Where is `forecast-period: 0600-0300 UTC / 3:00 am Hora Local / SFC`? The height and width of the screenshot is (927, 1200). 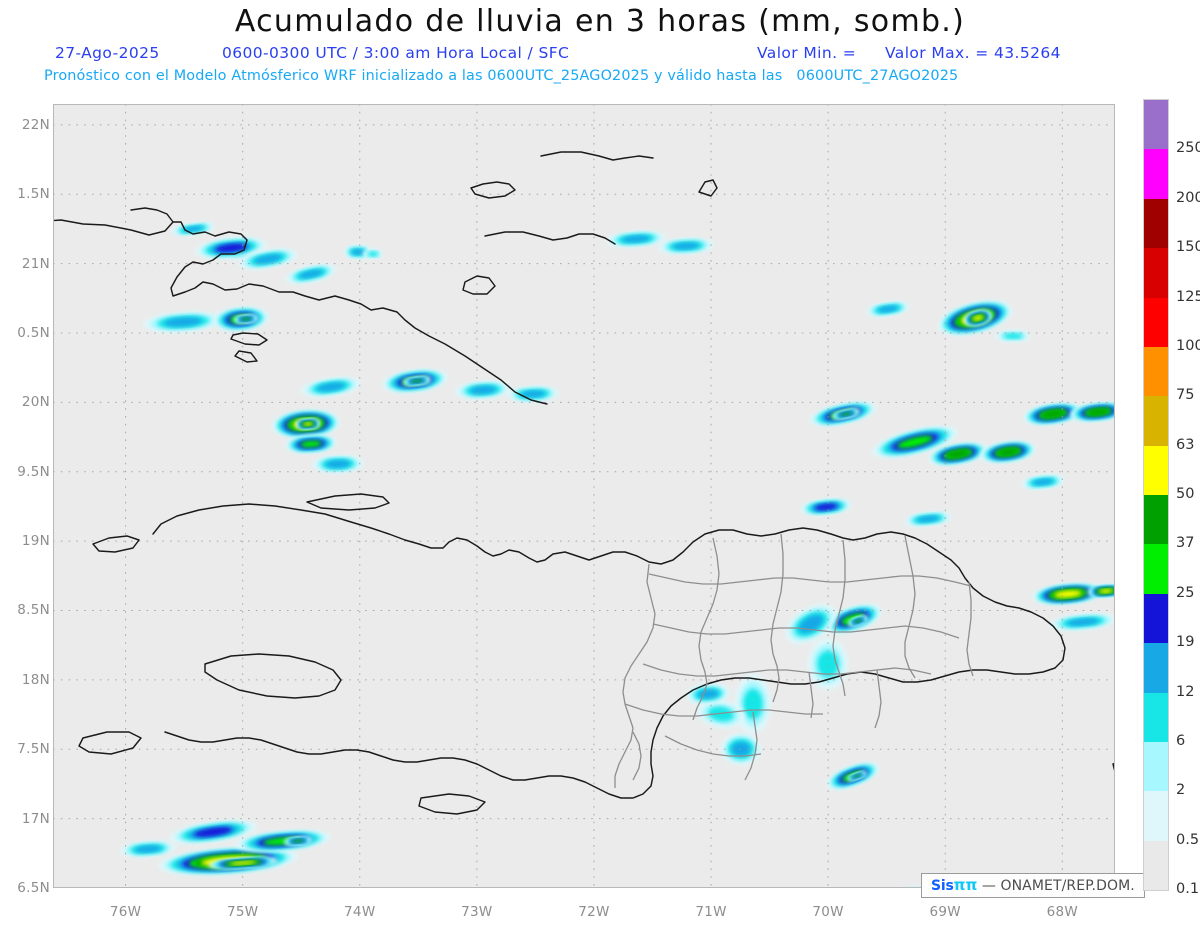
forecast-period: 0600-0300 UTC / 3:00 am Hora Local / SFC is located at coordinates (396, 53).